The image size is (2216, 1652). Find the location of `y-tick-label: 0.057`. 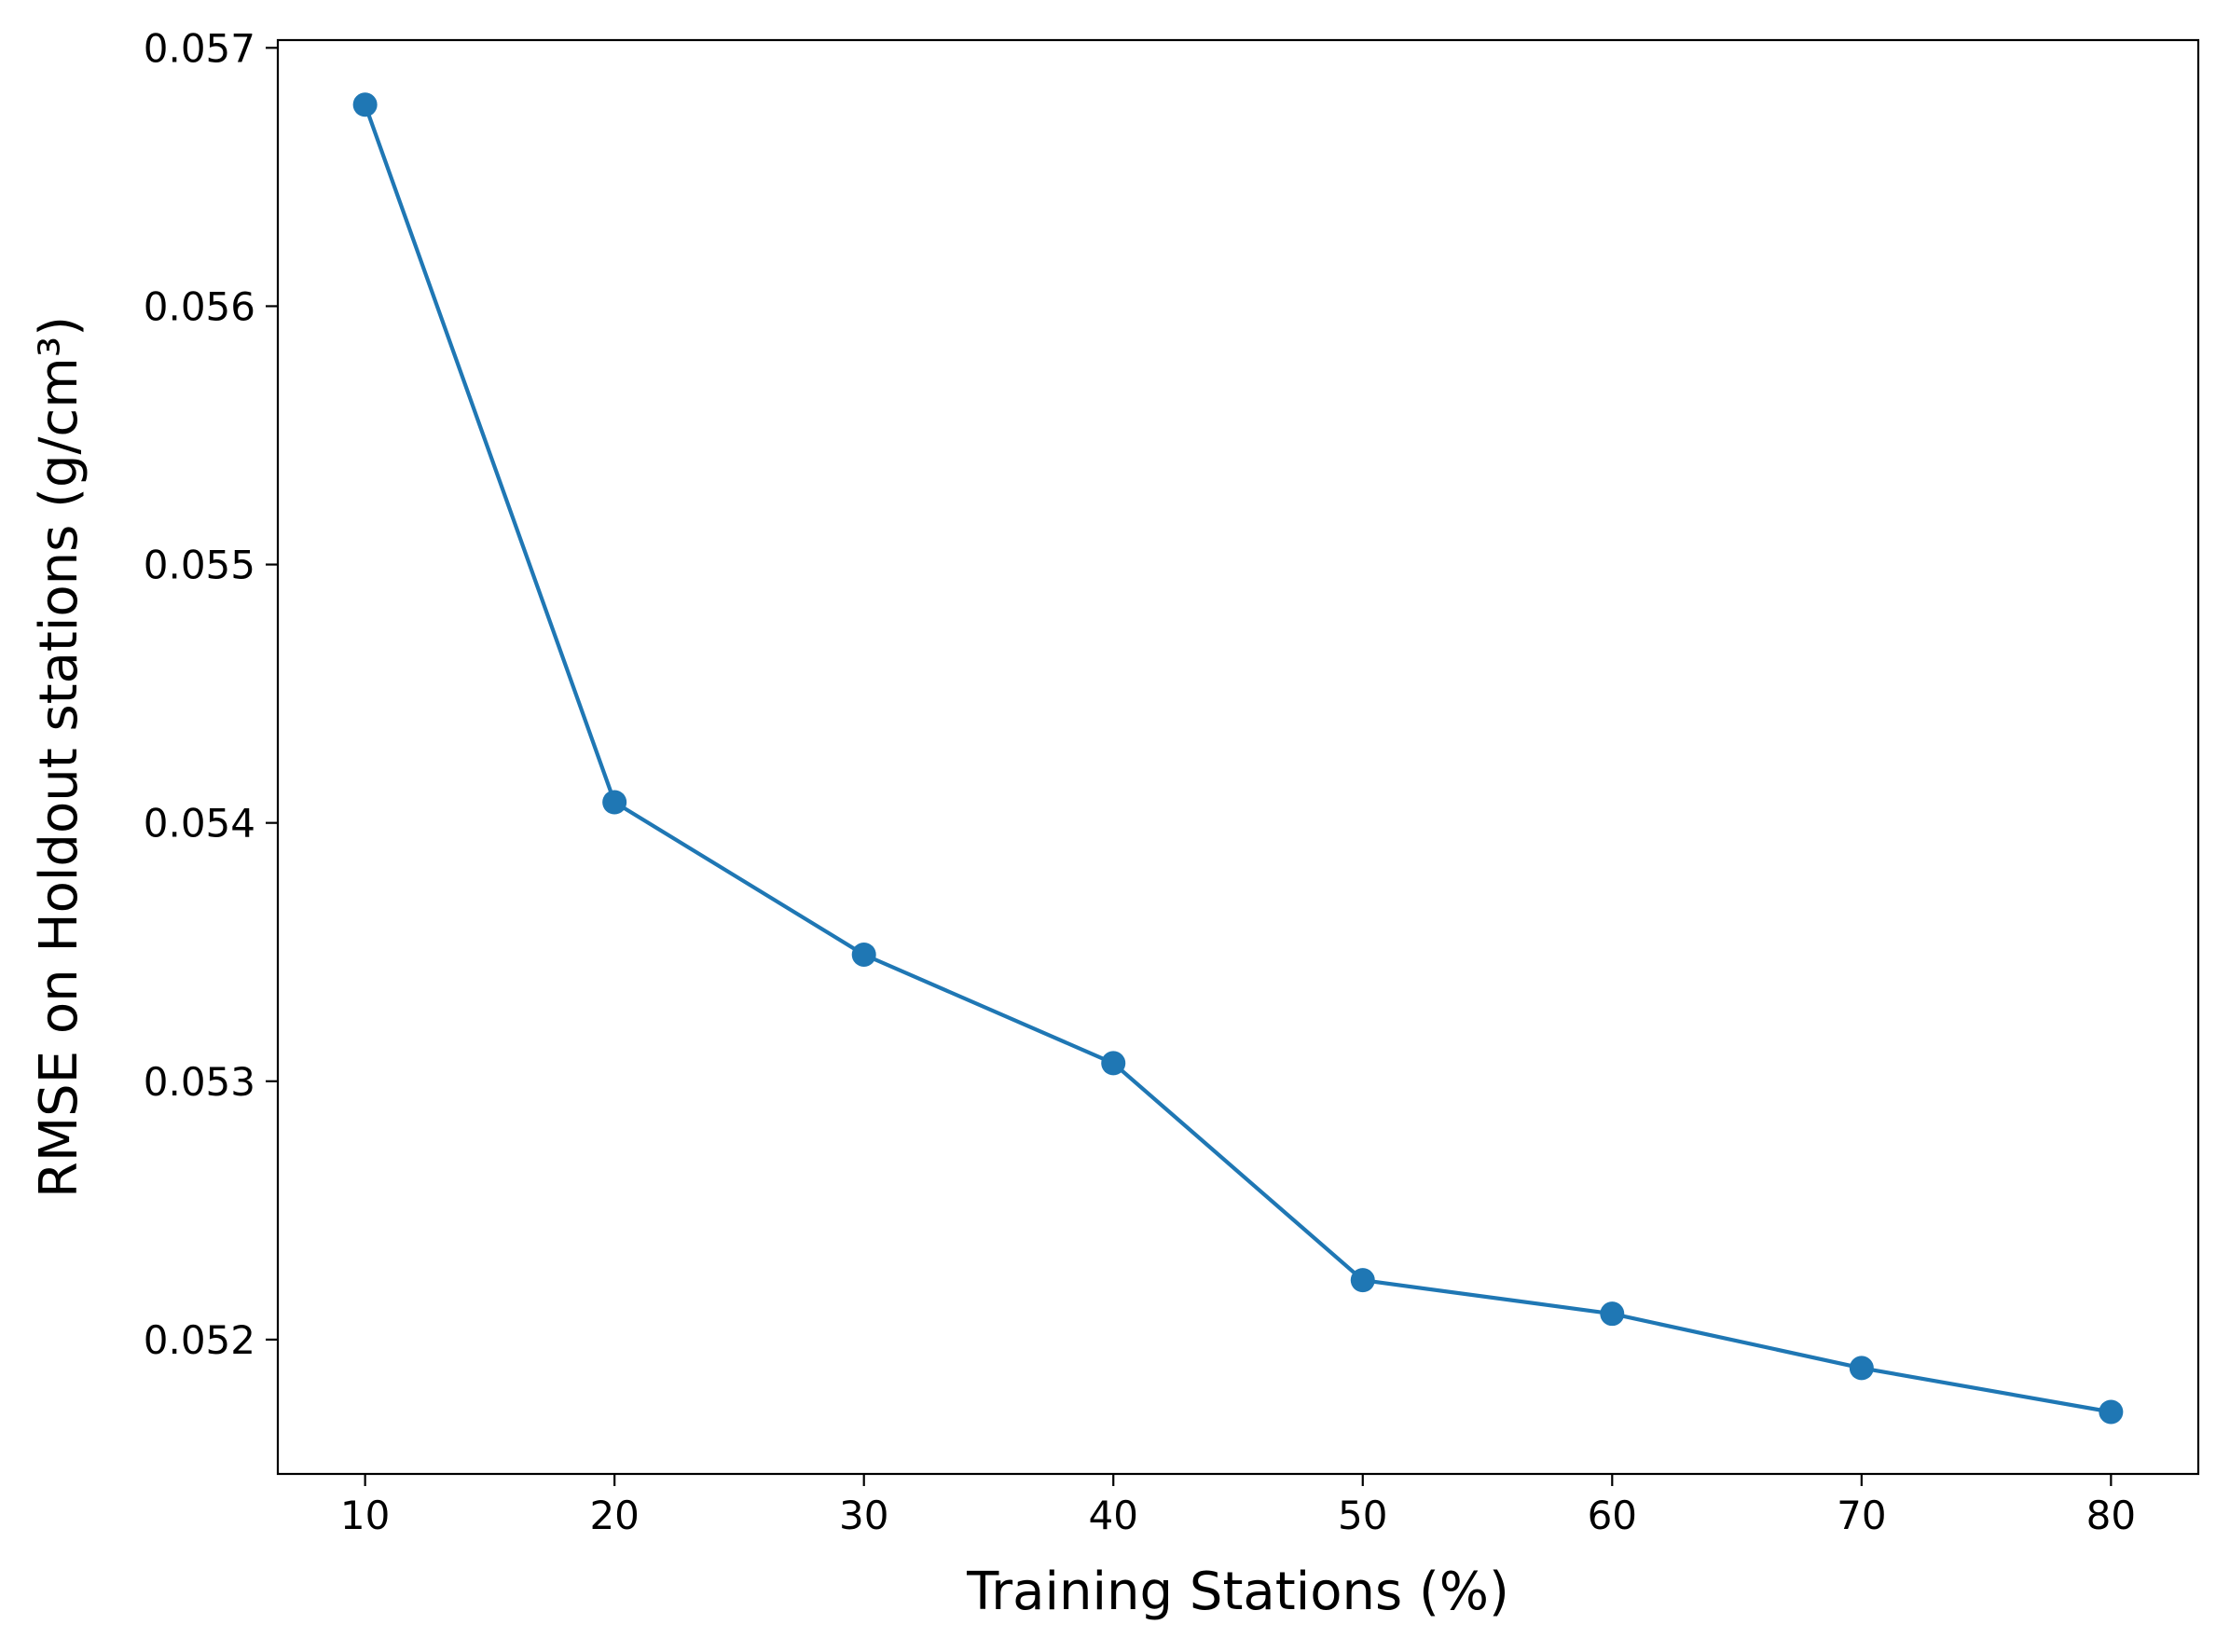

y-tick-label: 0.057 is located at coordinates (199, 48).